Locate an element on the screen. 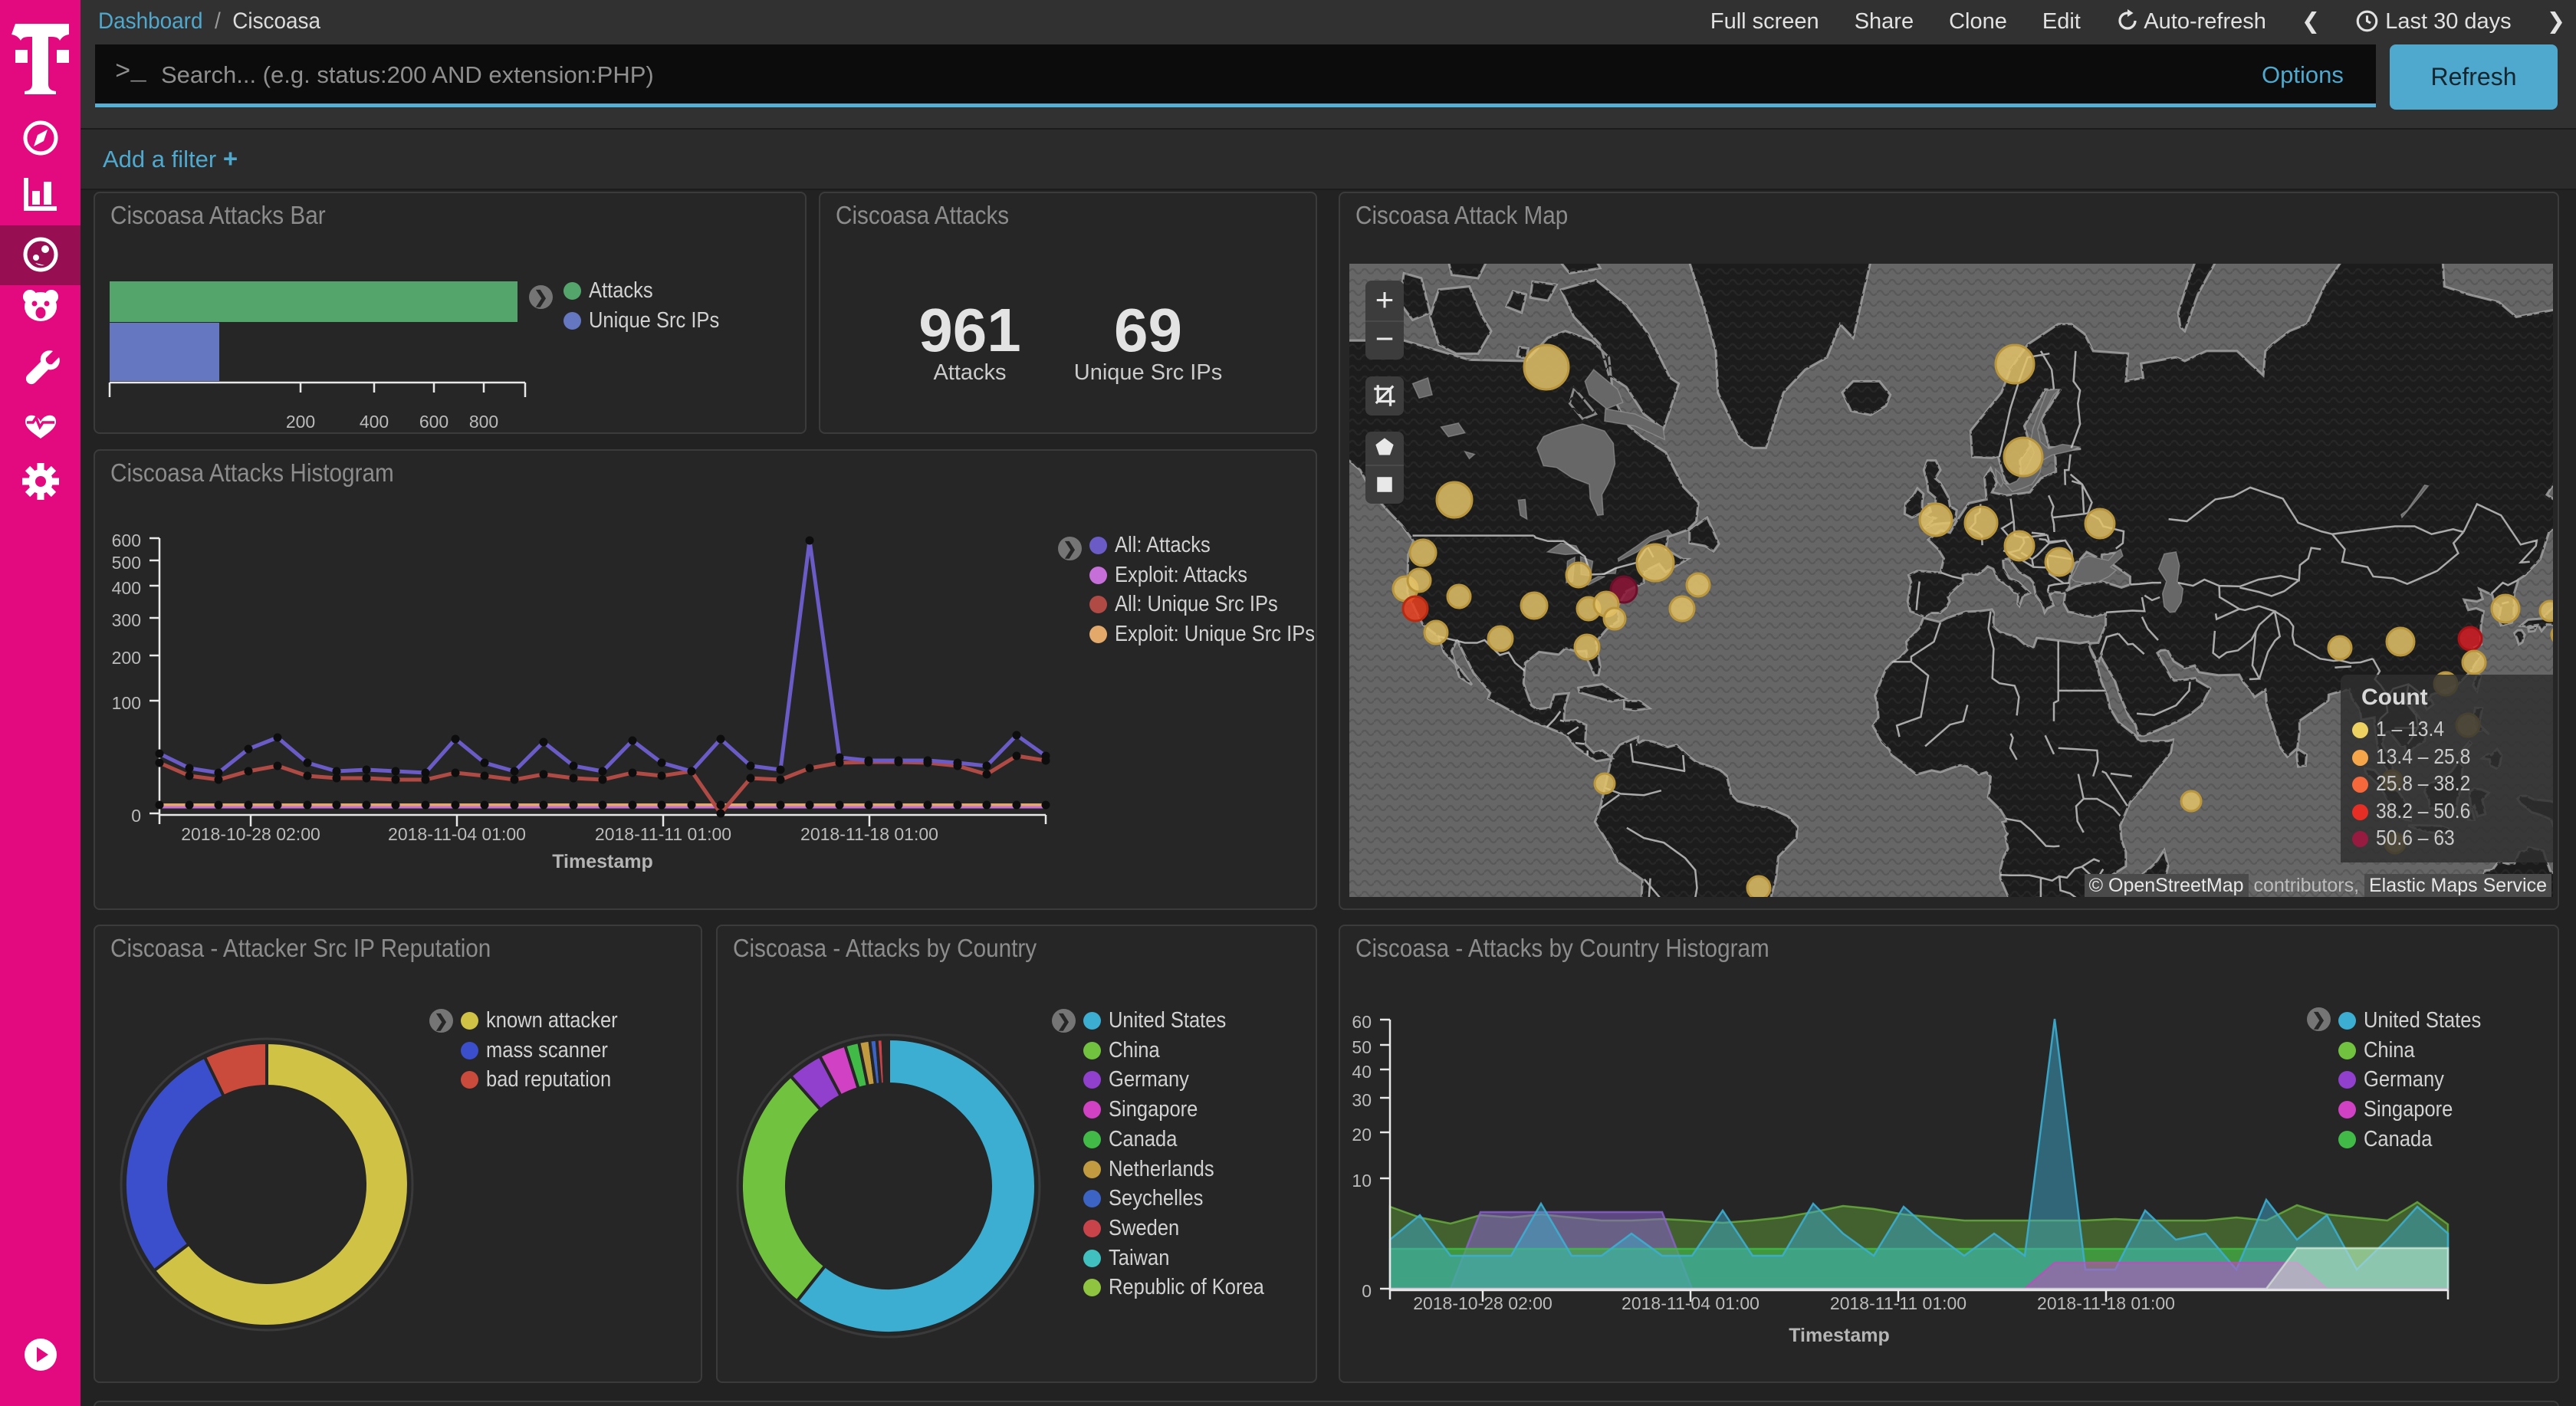 The width and height of the screenshot is (2576, 1406). svg-text: 500 is located at coordinates (127, 563).